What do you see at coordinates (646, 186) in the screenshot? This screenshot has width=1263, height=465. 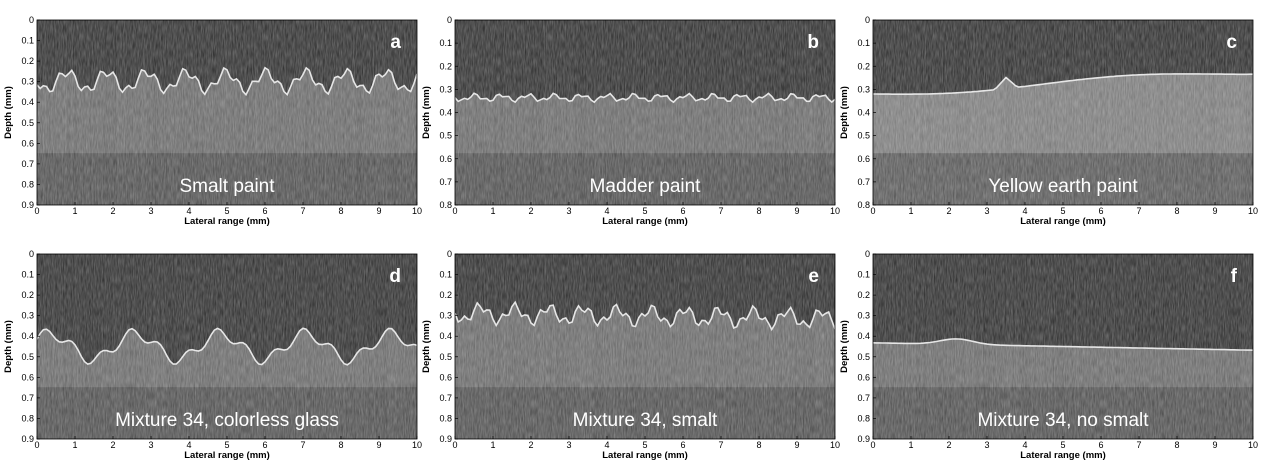 I see `panel-caption: Madder paint` at bounding box center [646, 186].